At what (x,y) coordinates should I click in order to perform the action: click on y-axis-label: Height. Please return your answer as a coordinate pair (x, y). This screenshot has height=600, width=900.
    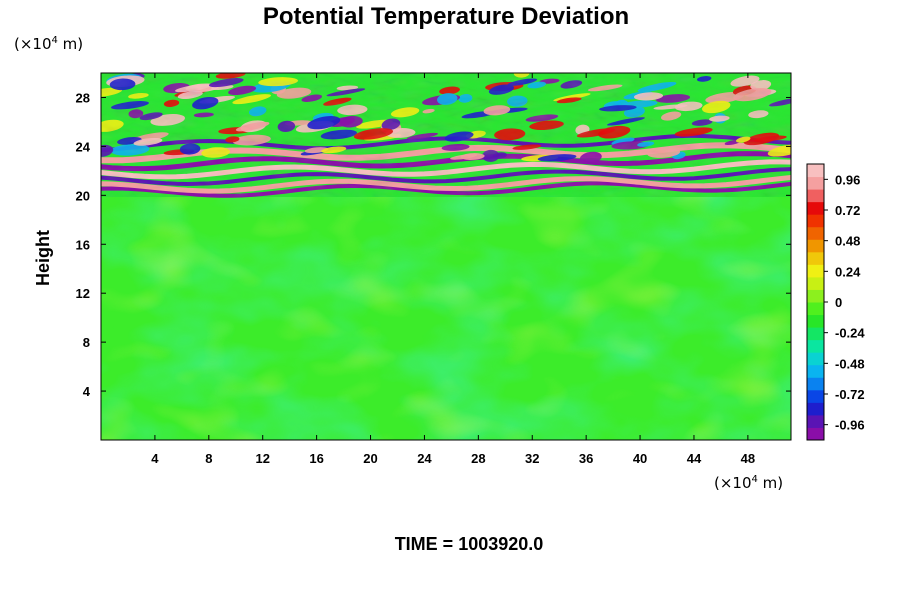
    Looking at the image, I should click on (43, 258).